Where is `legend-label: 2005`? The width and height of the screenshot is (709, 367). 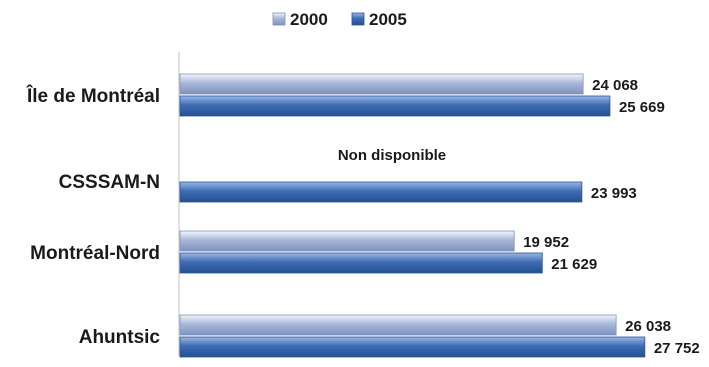 legend-label: 2005 is located at coordinates (388, 19).